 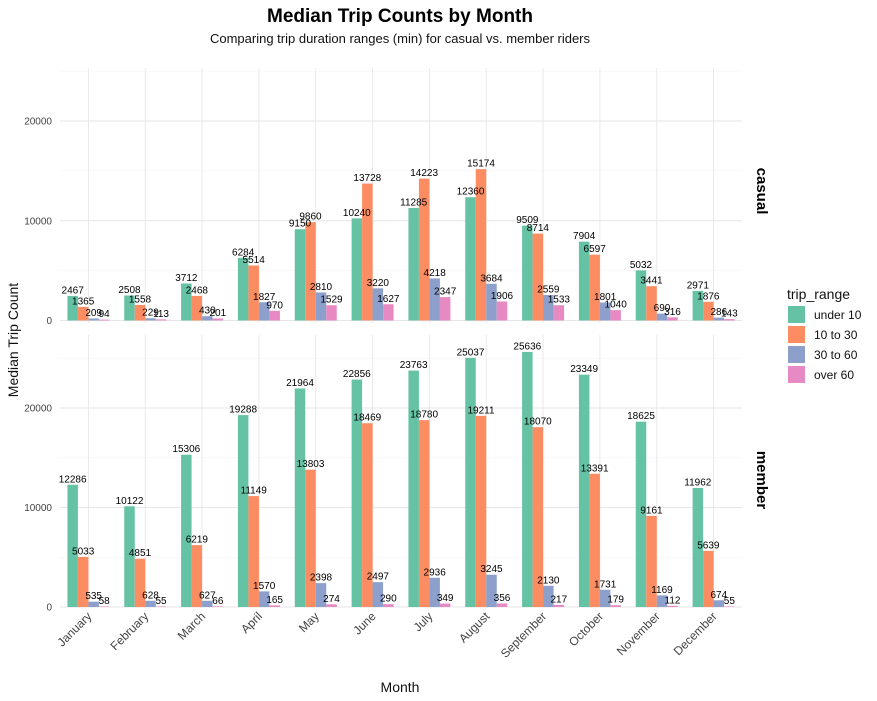 What do you see at coordinates (491, 569) in the screenshot?
I see `data-label-member-august-30-to-60: 3245` at bounding box center [491, 569].